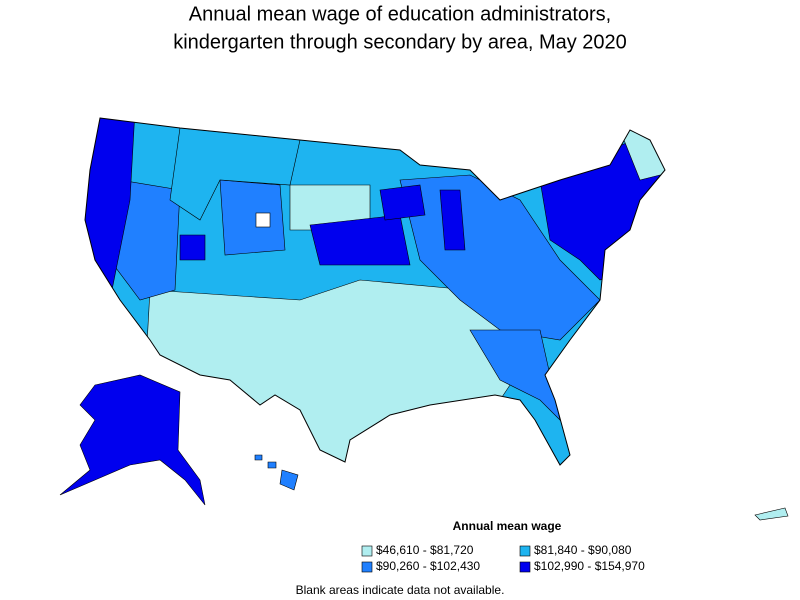 Image resolution: width=800 pixels, height=600 pixels. I want to click on hawaii, so click(276, 472).